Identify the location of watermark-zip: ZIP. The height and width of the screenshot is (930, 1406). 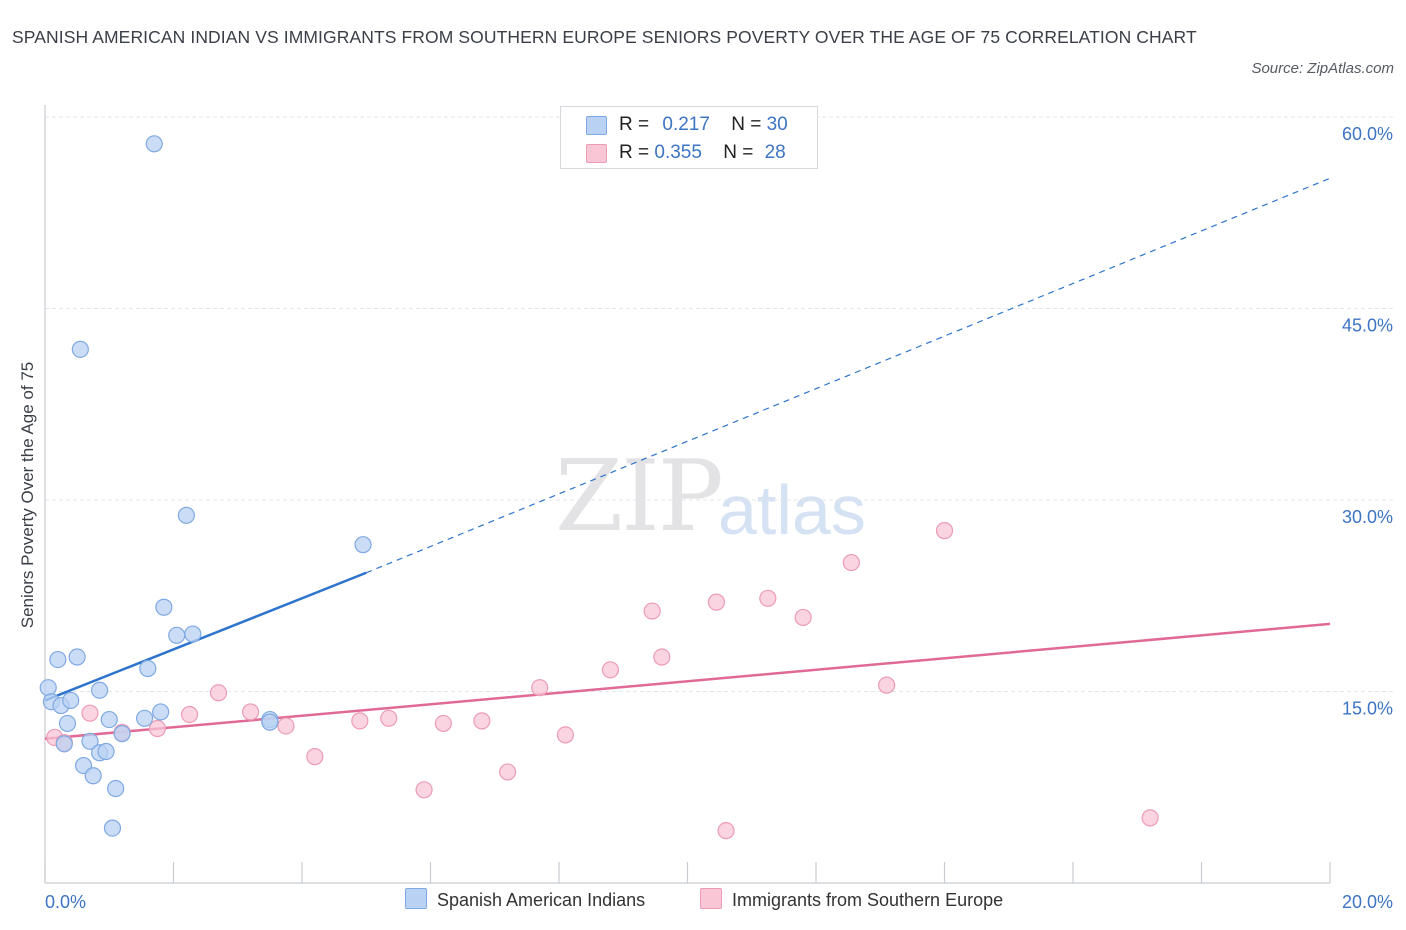
(639, 497).